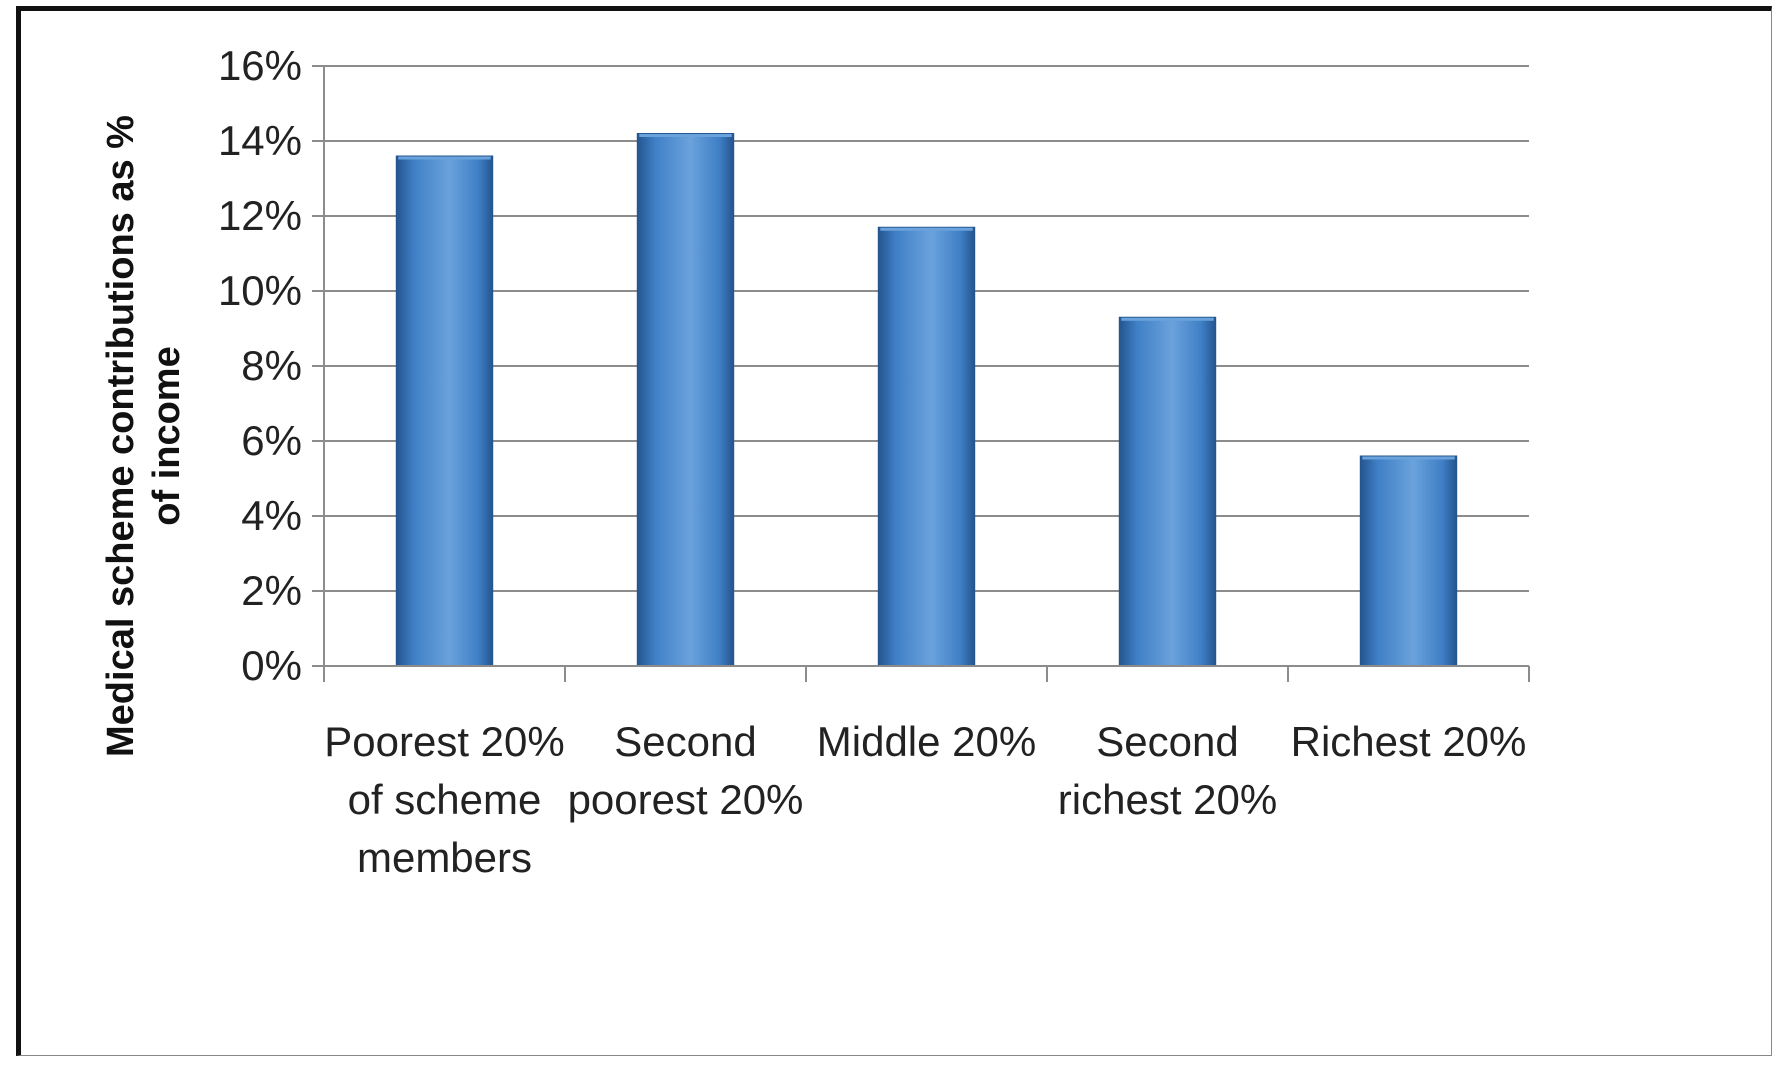  I want to click on y-tick-label: 4%, so click(271, 515).